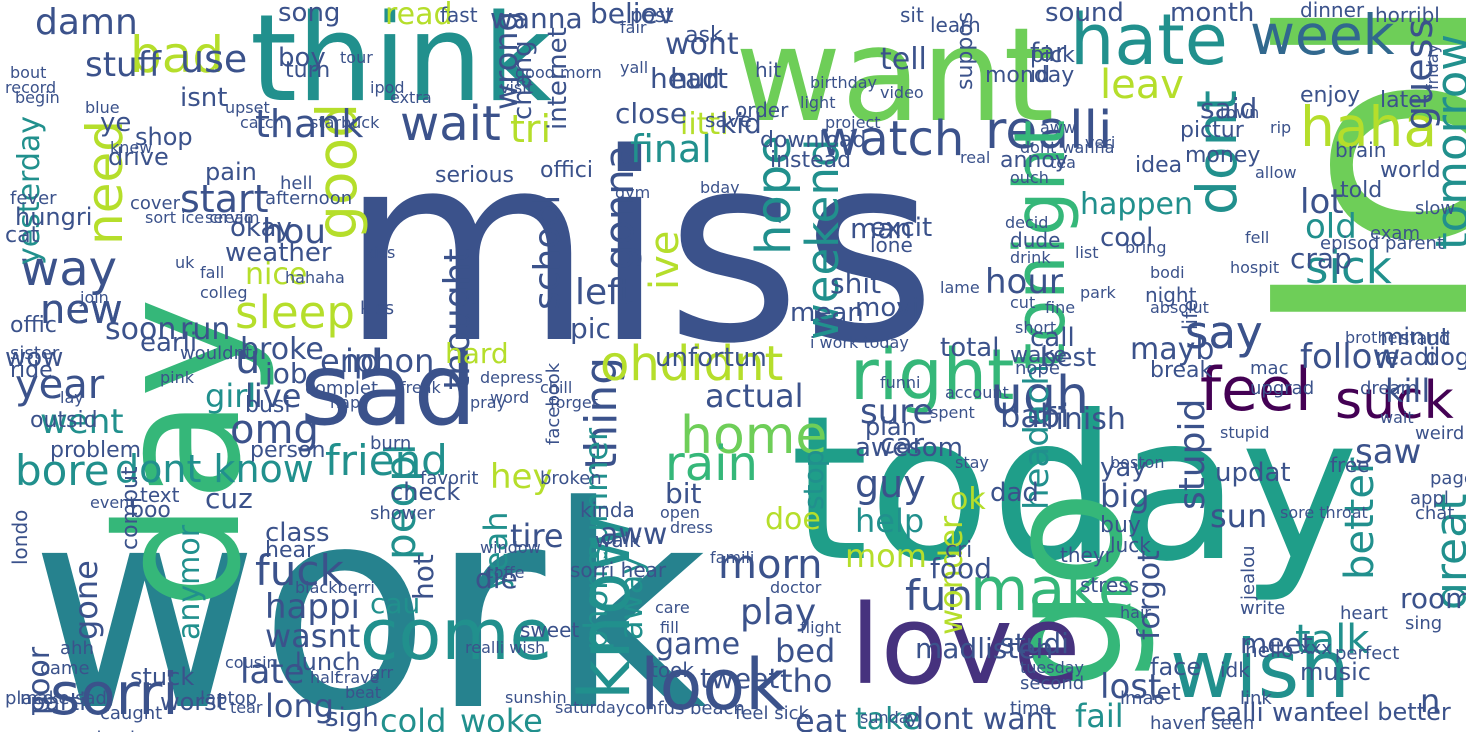  I want to click on word: learn, so click(955, 25).